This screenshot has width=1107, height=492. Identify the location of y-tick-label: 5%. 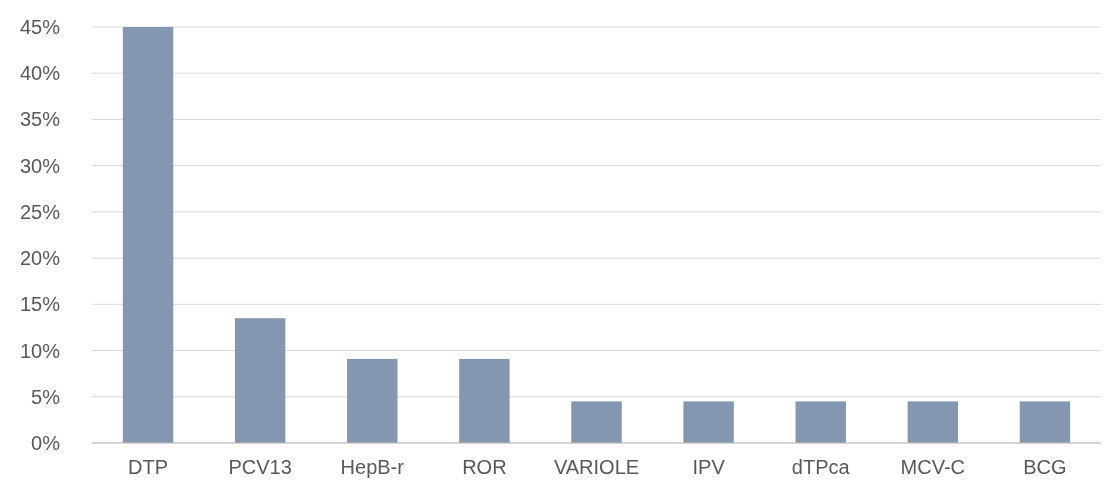
(46, 396).